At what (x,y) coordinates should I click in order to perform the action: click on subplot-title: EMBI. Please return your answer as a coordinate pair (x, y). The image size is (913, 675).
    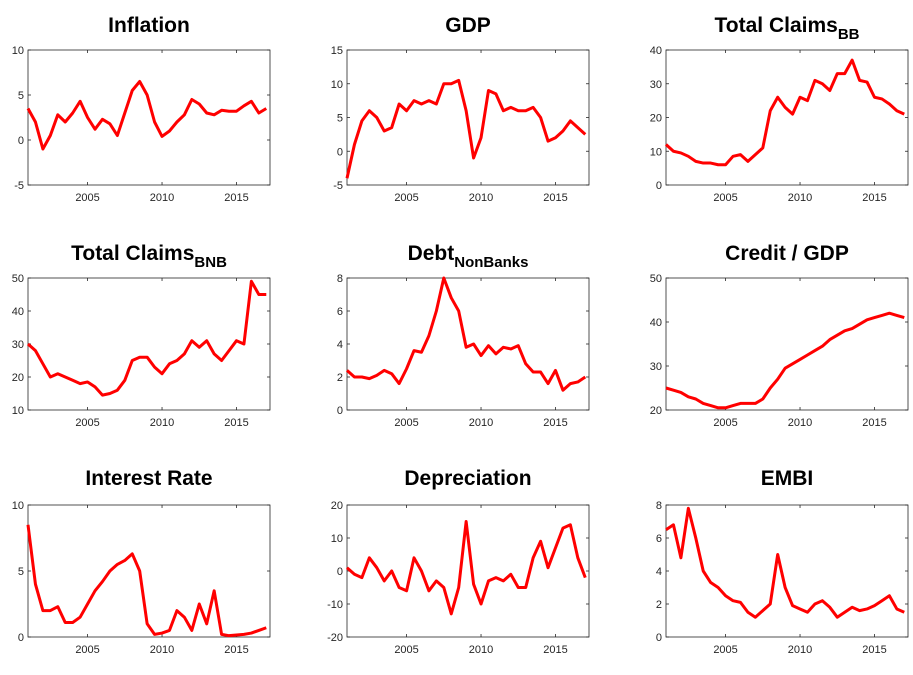
    Looking at the image, I should click on (787, 478).